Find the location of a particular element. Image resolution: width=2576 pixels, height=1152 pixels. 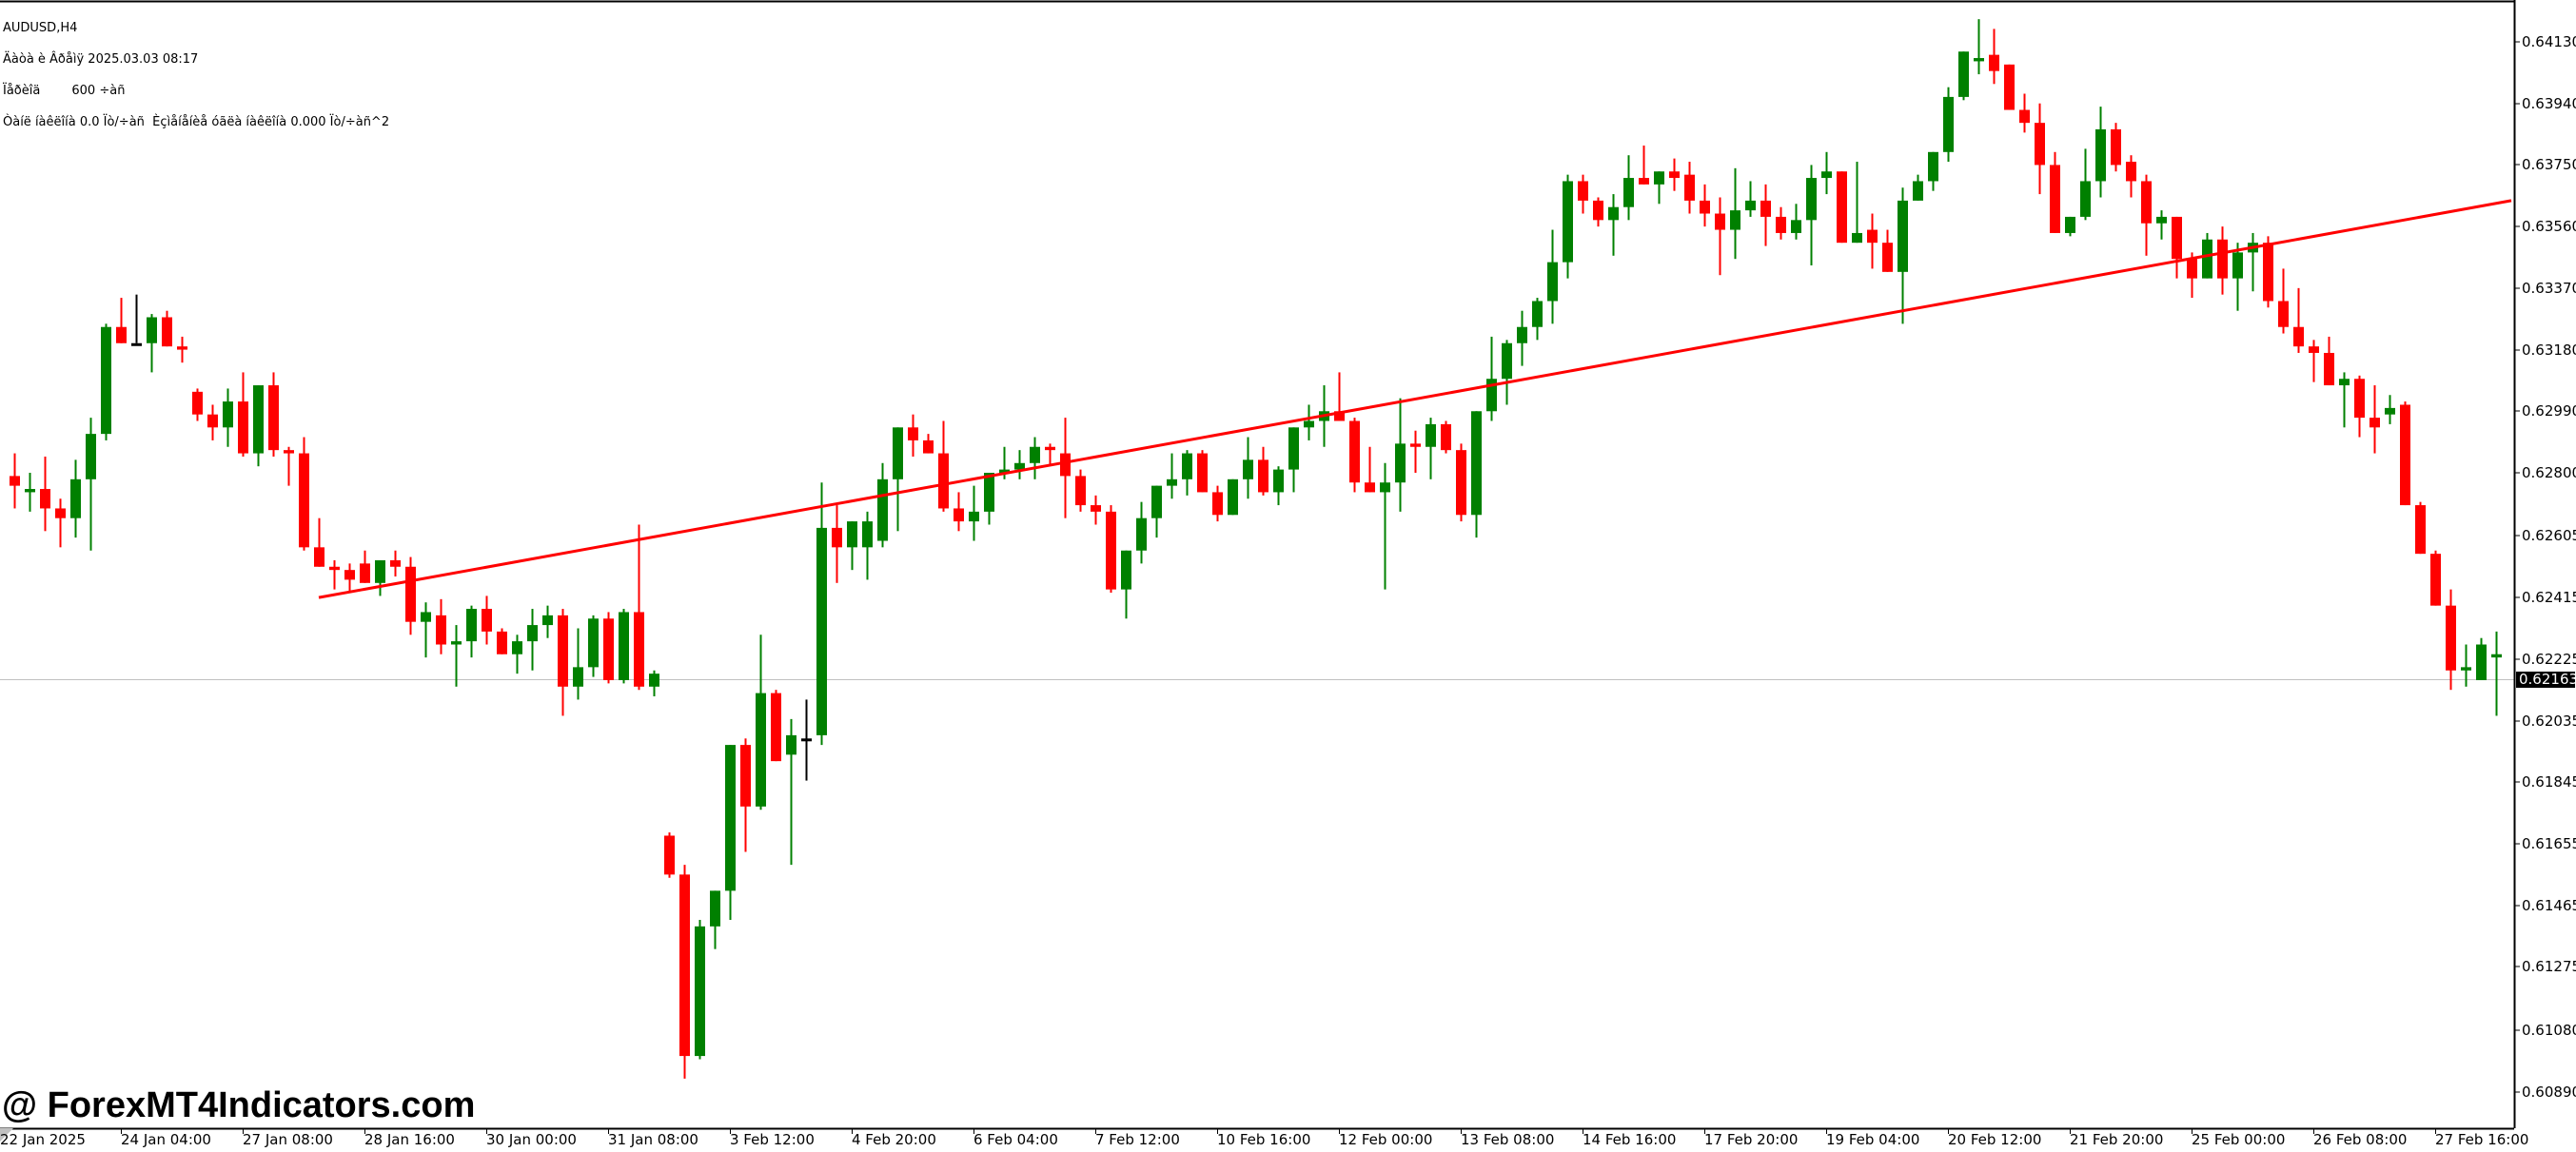

price-tick-label: 0.62800 is located at coordinates (2549, 472).